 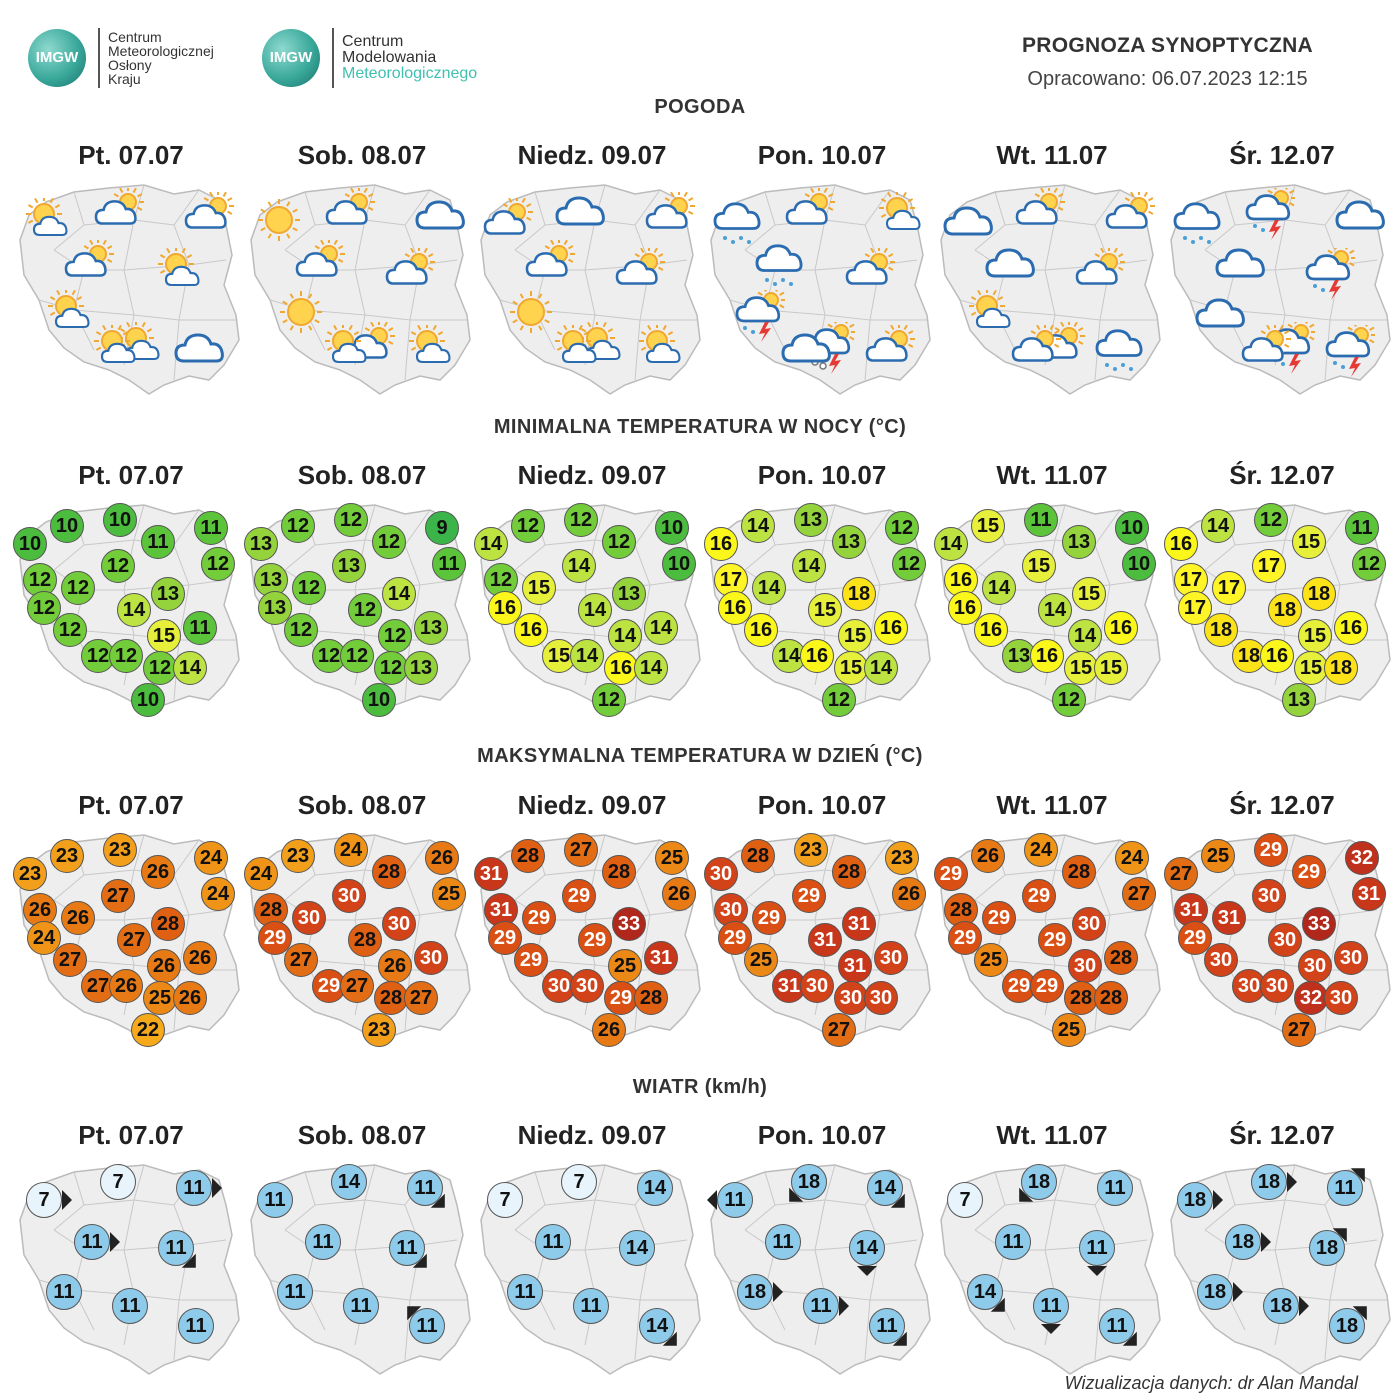 I want to click on day-label: Pon. 10.07, so click(x=822, y=155).